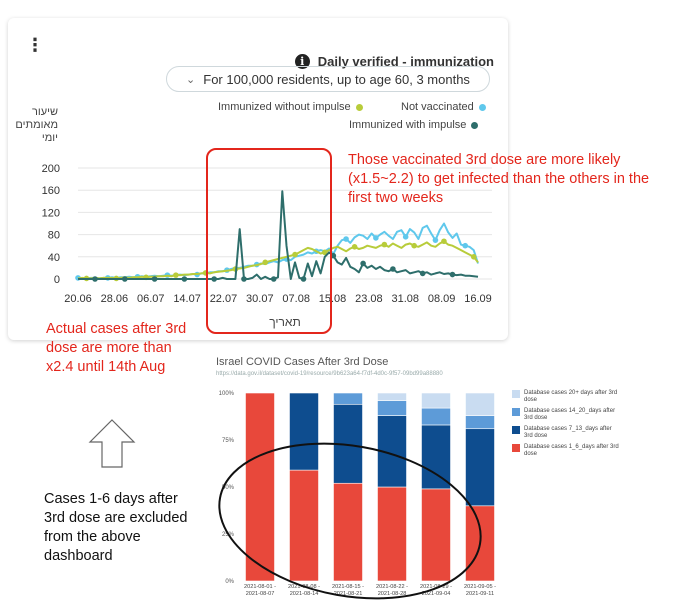 The width and height of the screenshot is (680, 615). I want to click on info-icon: i, so click(302, 61).